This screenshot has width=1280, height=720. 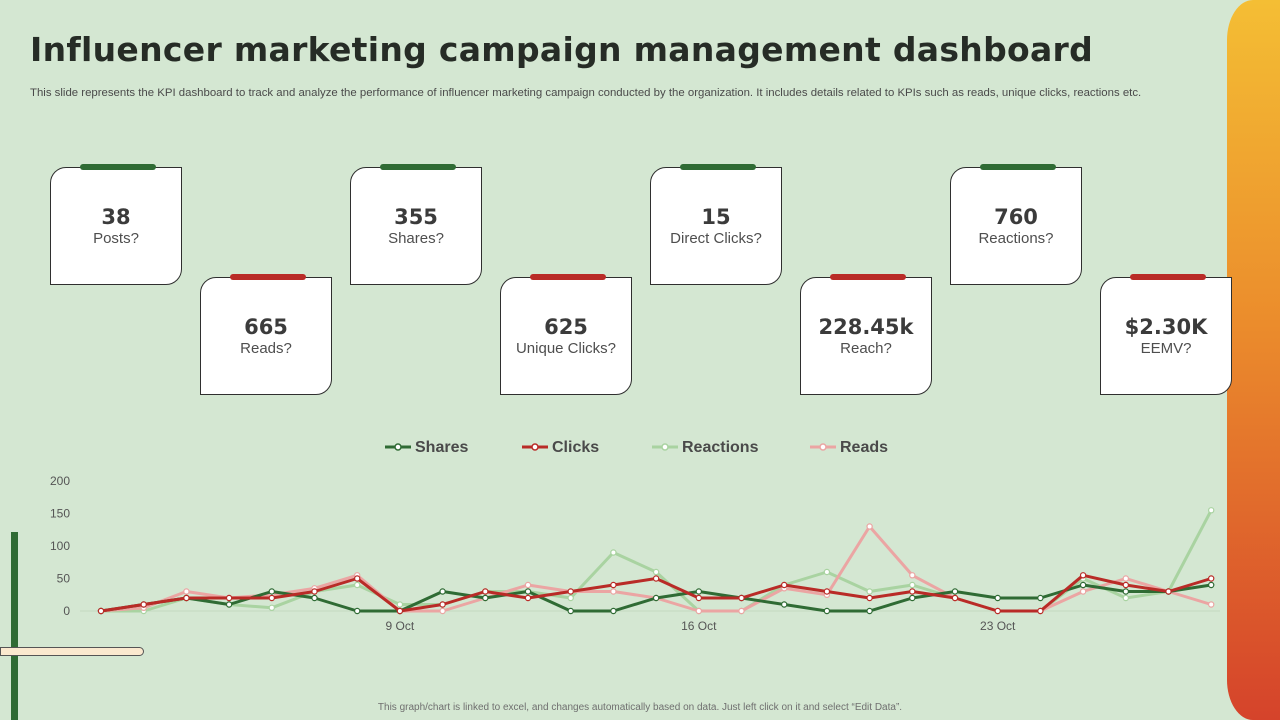 What do you see at coordinates (699, 626) in the screenshot?
I see `x-tick-label: 16 Oct` at bounding box center [699, 626].